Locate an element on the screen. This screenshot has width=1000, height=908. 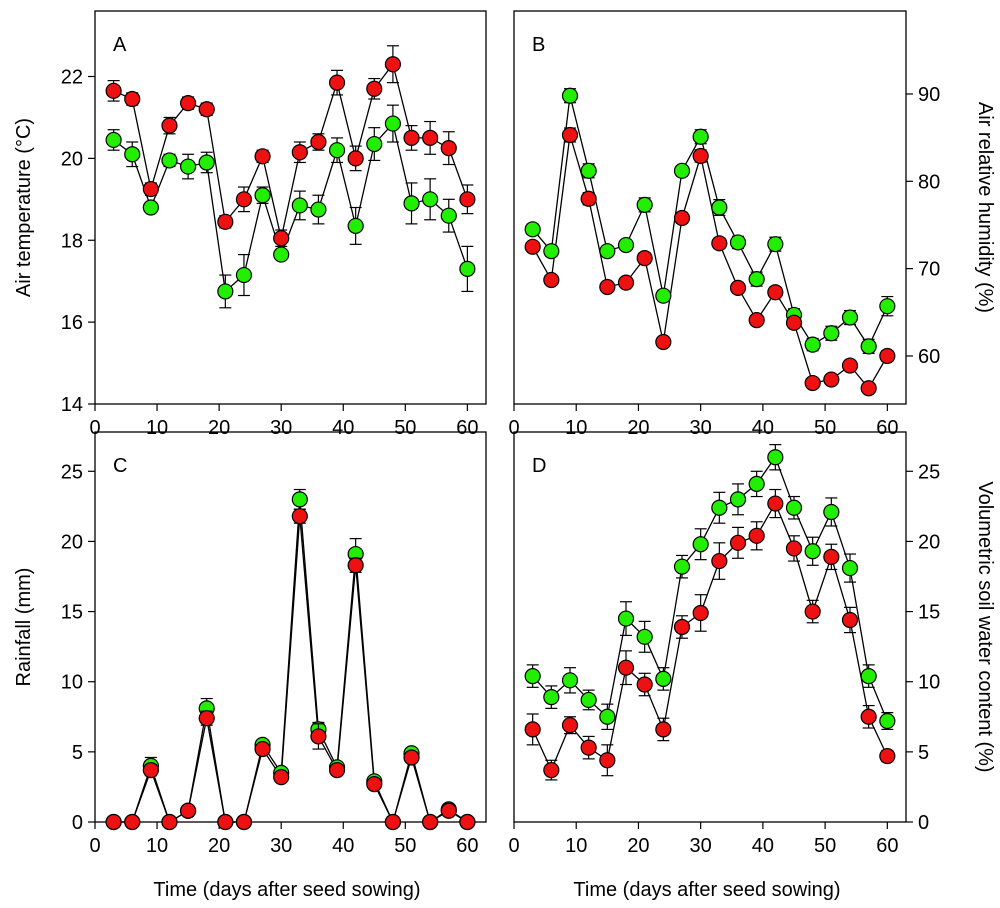
series-line-d-red is located at coordinates (710, 637).